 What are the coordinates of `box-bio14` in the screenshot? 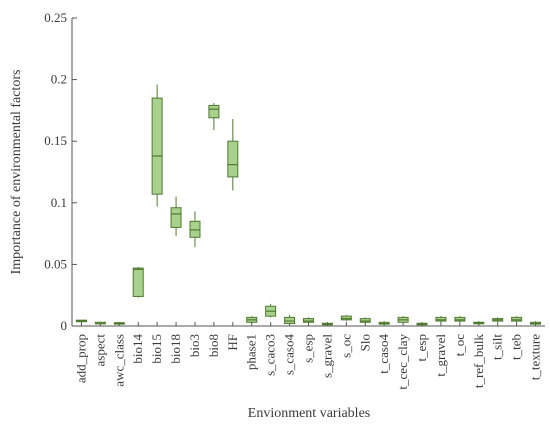 It's located at (138, 282).